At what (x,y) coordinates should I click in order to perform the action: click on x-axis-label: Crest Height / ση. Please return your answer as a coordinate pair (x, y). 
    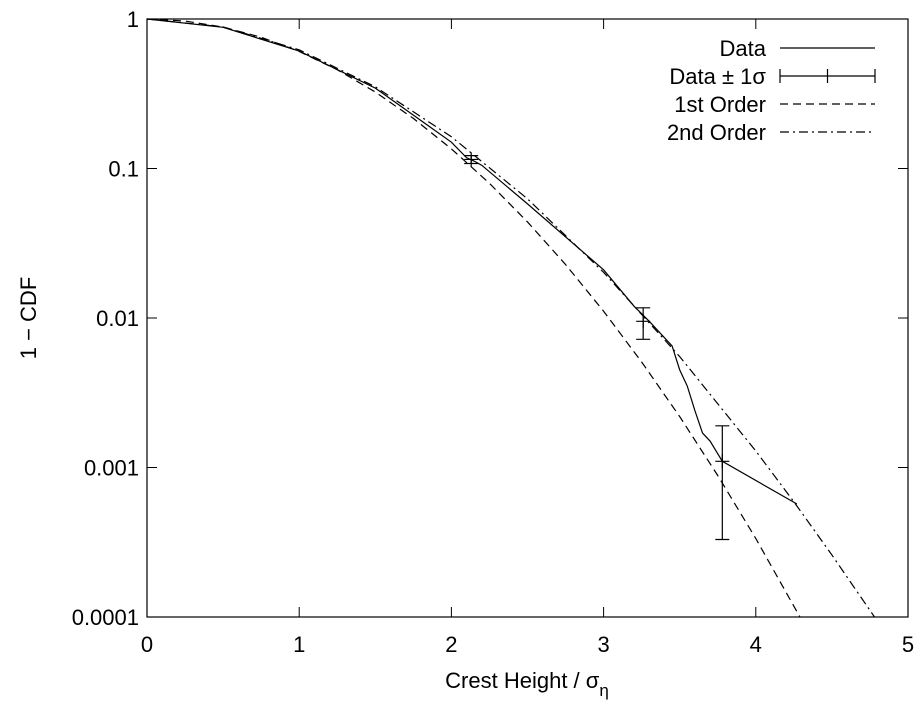
    Looking at the image, I should click on (527, 684).